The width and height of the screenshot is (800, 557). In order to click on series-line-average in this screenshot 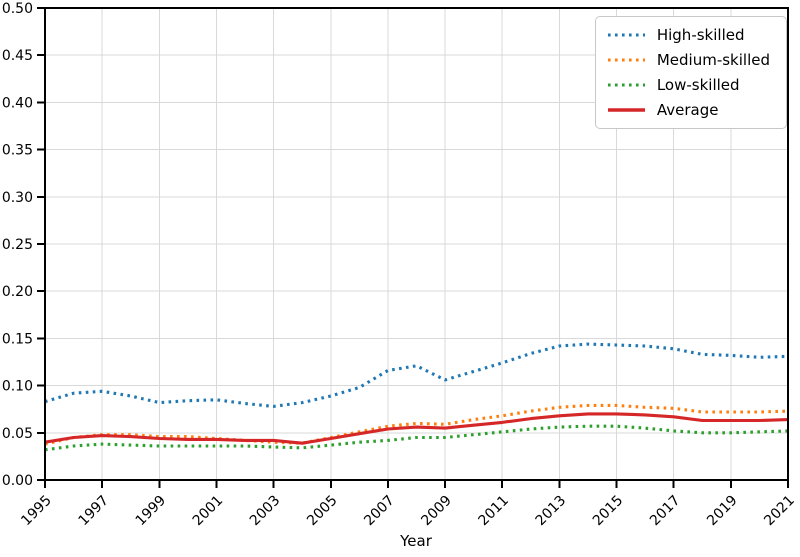, I will do `click(416, 428)`.